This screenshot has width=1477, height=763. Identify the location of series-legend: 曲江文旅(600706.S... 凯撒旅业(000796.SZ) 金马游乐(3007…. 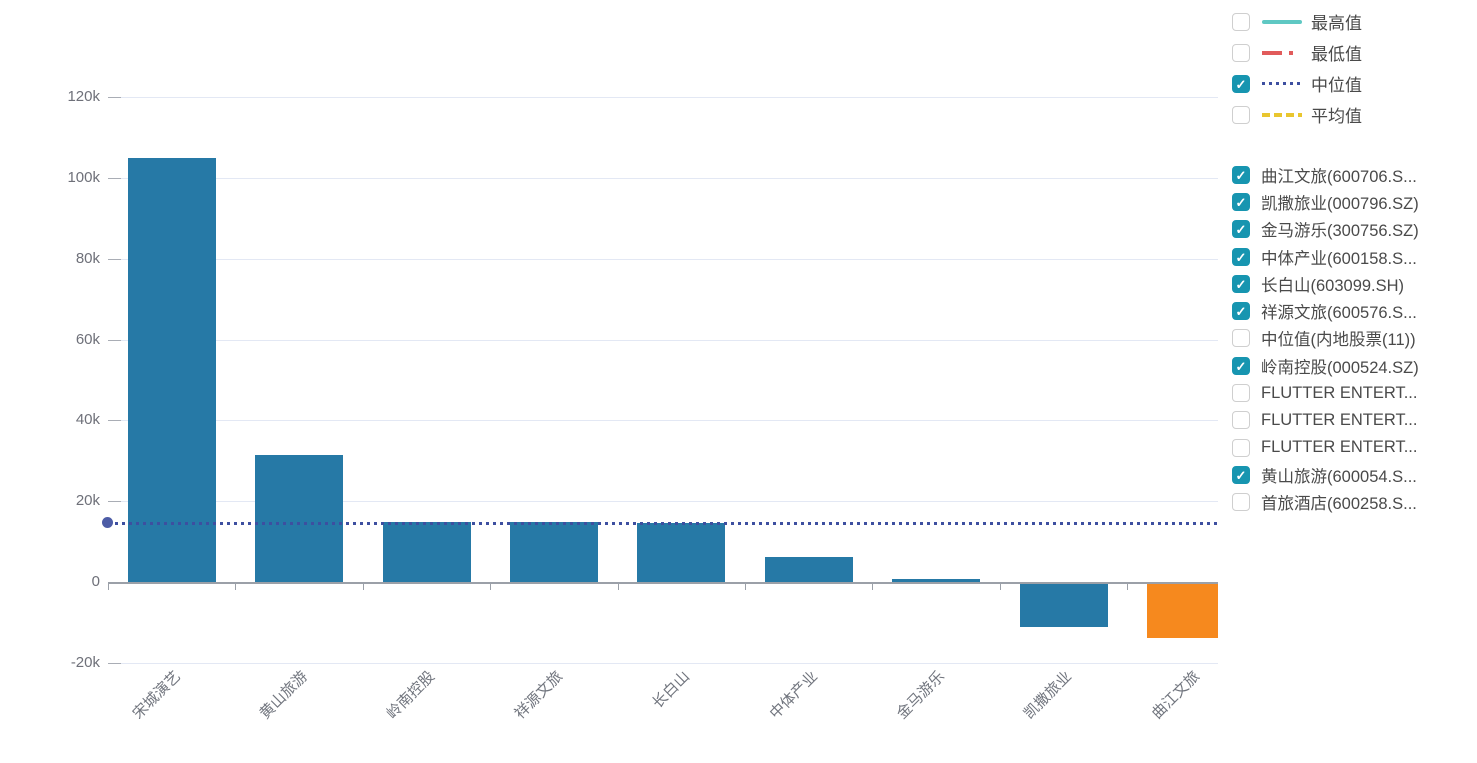
(1325, 338).